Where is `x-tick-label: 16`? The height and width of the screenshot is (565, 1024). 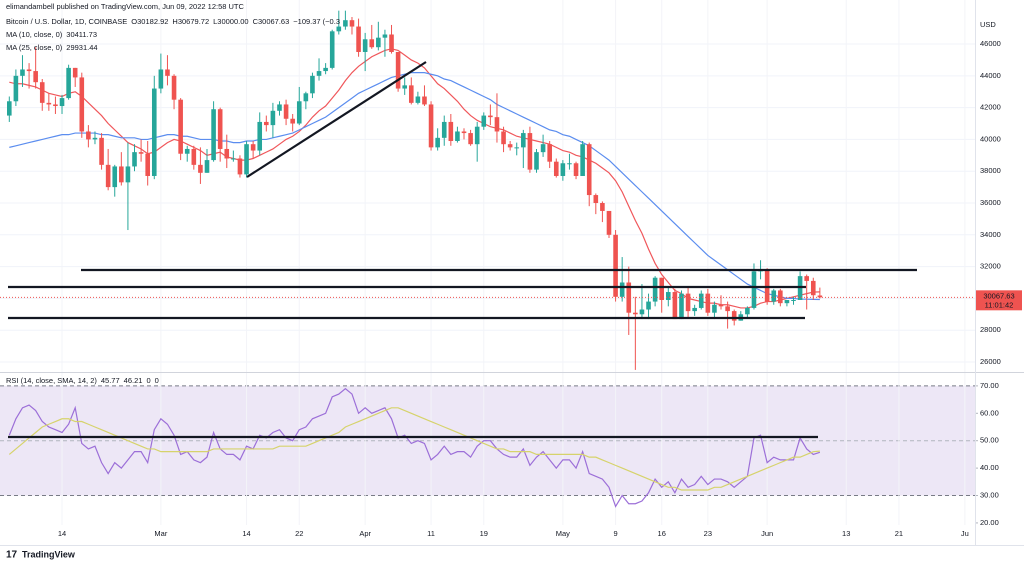 x-tick-label: 16 is located at coordinates (662, 533).